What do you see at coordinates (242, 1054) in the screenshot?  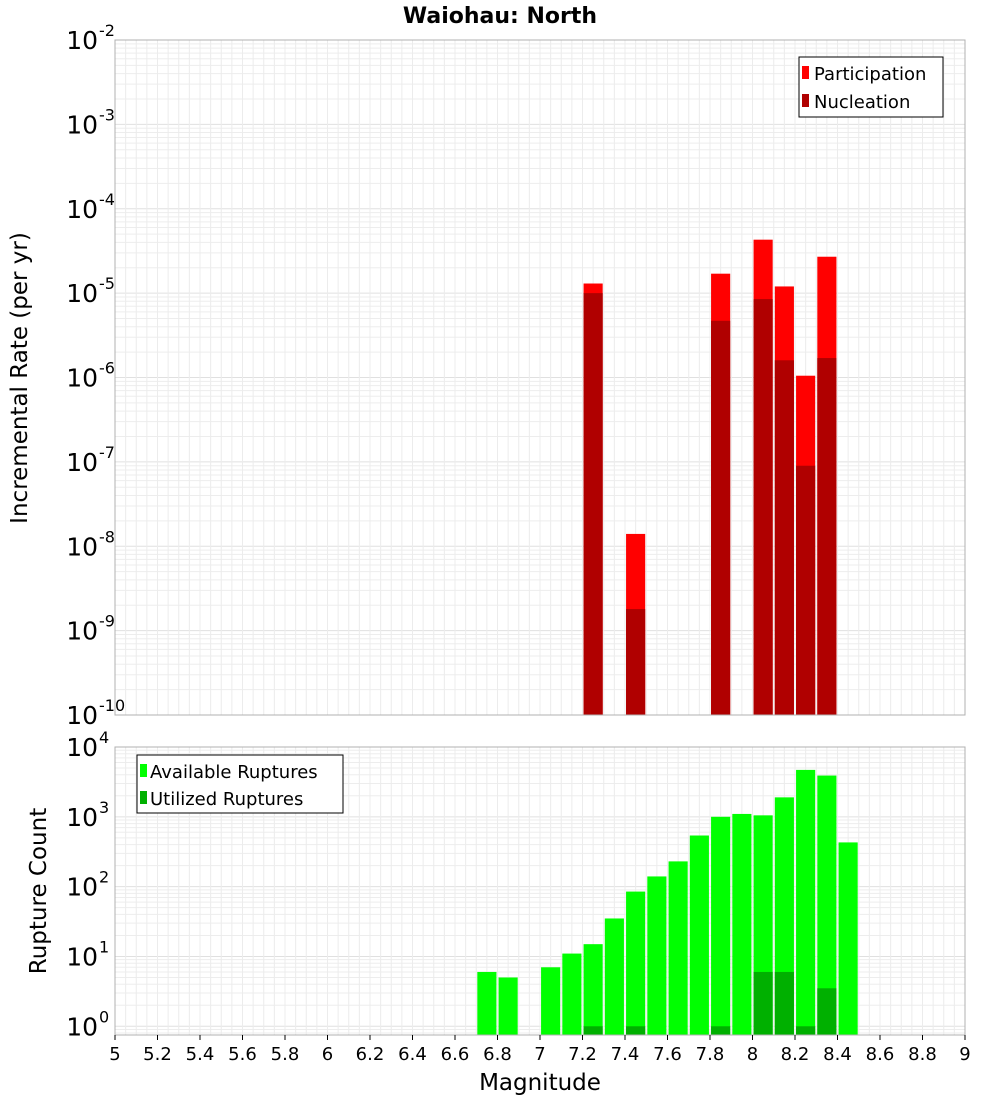 I see `x-tick-label: 5.6` at bounding box center [242, 1054].